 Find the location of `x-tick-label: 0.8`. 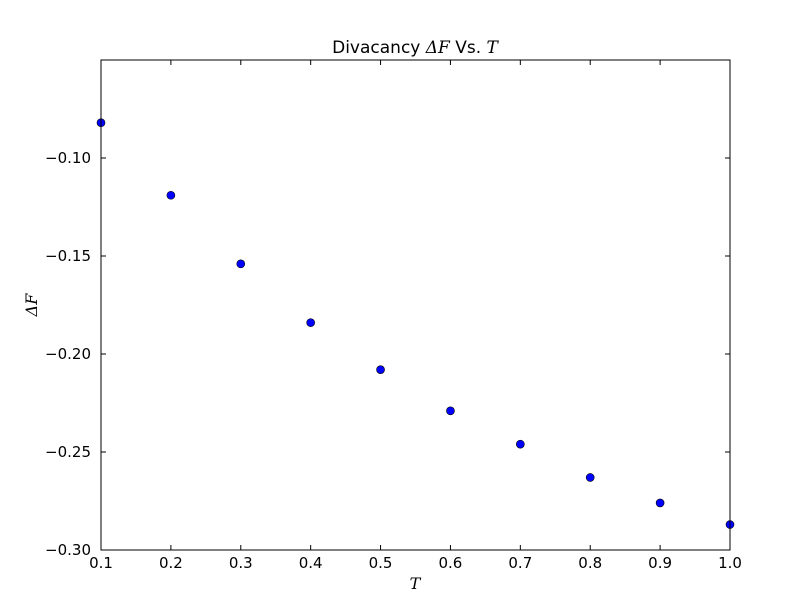

x-tick-label: 0.8 is located at coordinates (590, 563).